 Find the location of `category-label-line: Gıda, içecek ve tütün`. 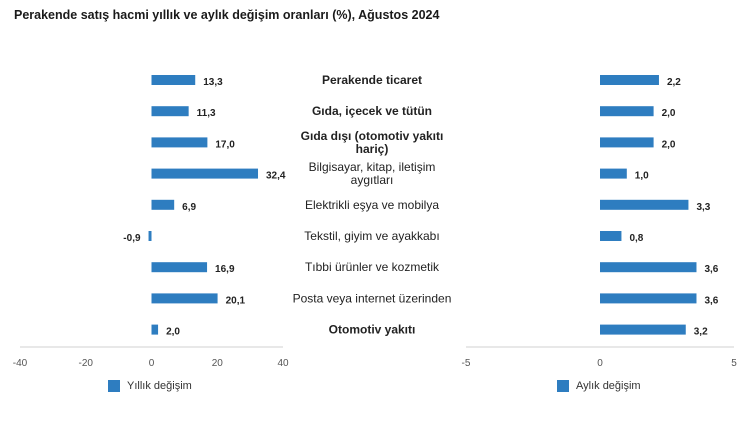

category-label-line: Gıda, içecek ve tütün is located at coordinates (372, 111).